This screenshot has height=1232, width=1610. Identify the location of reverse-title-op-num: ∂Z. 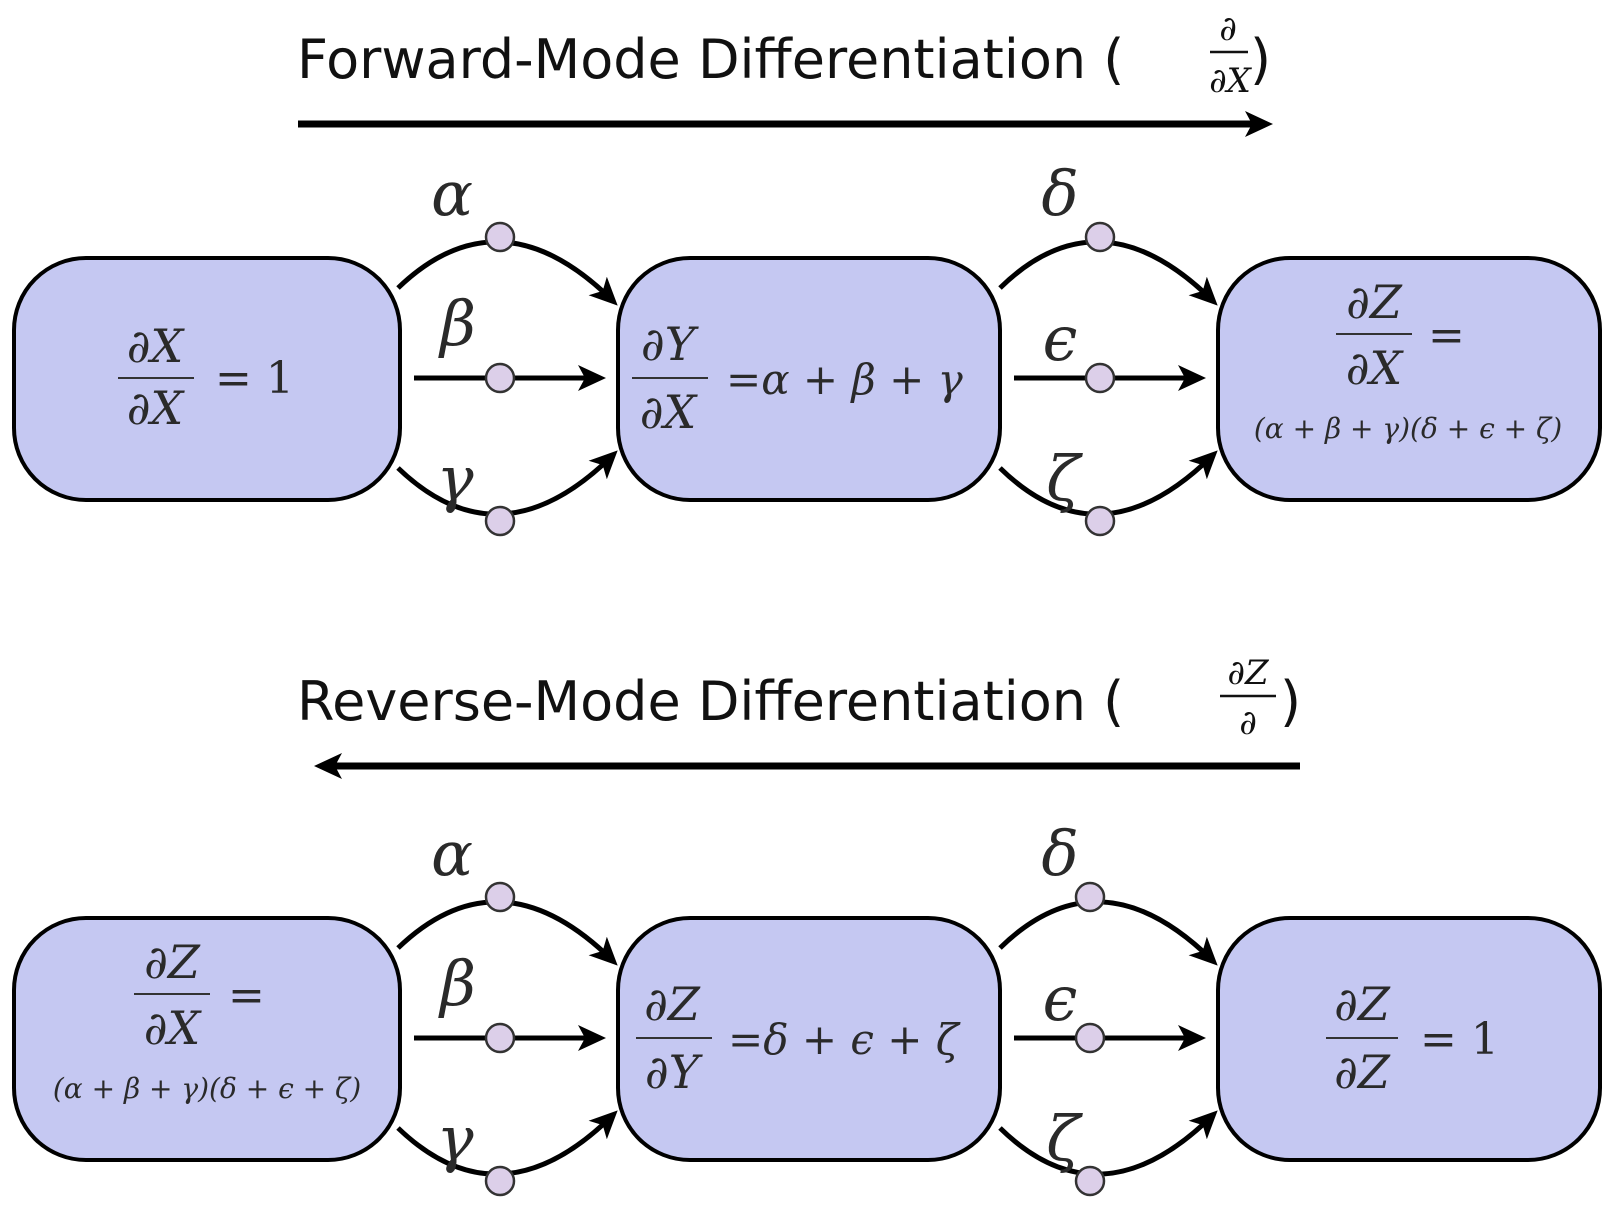
(1248, 673).